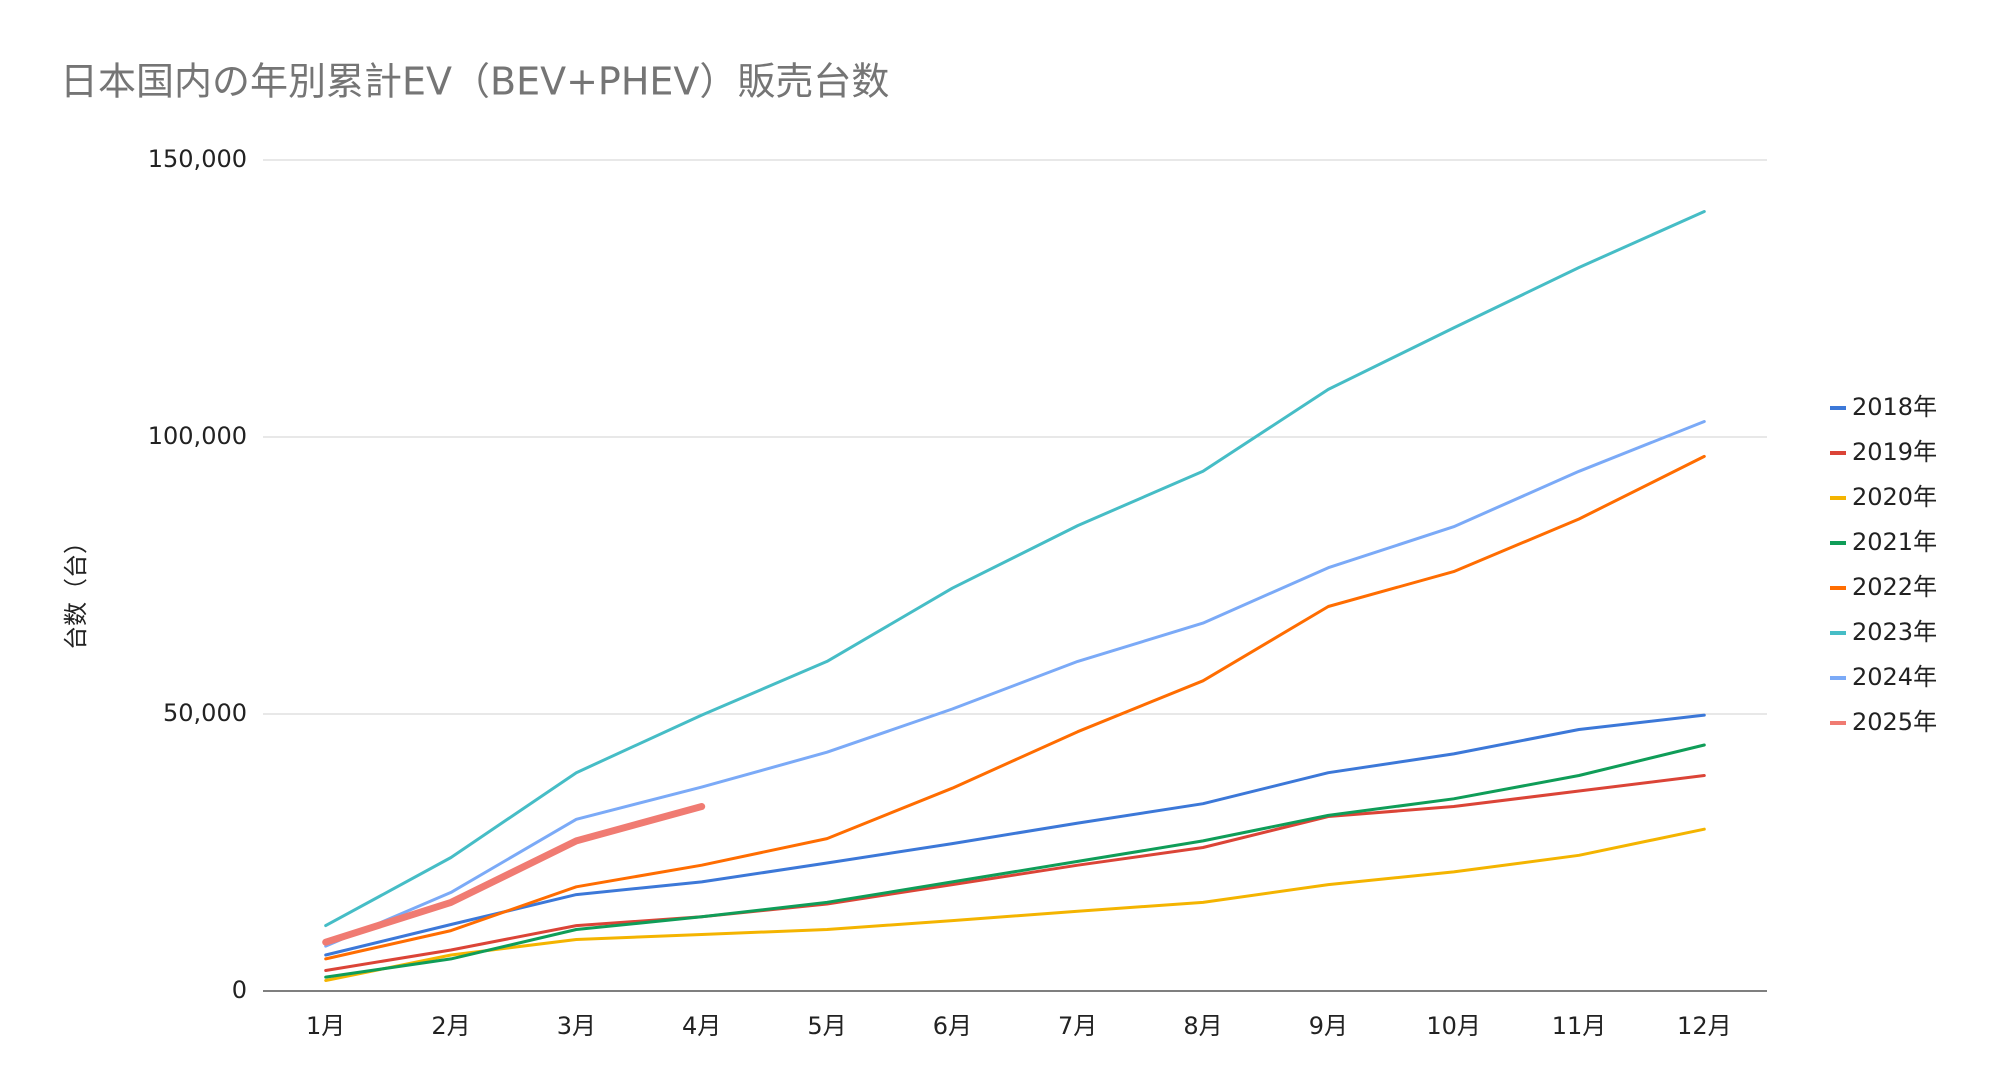 The width and height of the screenshot is (2000, 1092). What do you see at coordinates (1202, 1026) in the screenshot?
I see `x-tick-label: 8月` at bounding box center [1202, 1026].